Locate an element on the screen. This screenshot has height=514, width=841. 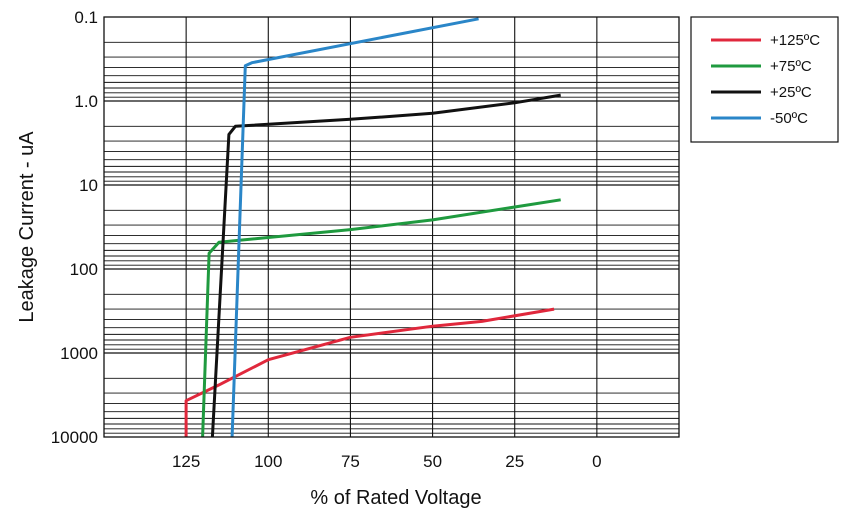
x-tick-label: 25 is located at coordinates (514, 461).